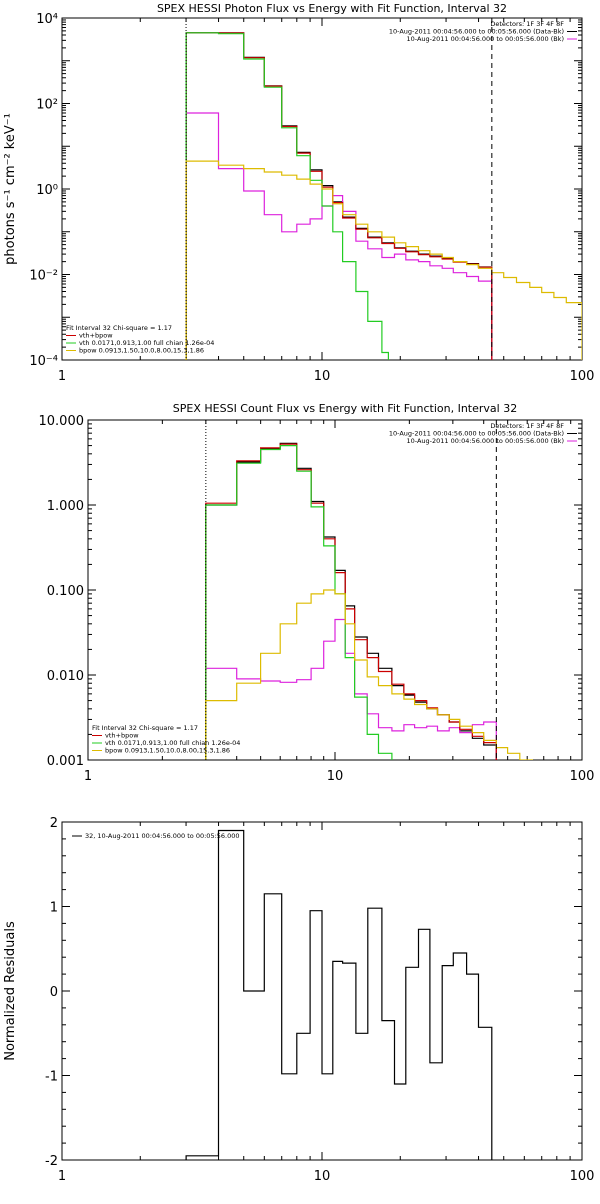 This screenshot has height=1204, width=600. Describe the element at coordinates (62, 421) in the screenshot. I see `y-tick-label: 10.000` at that location.